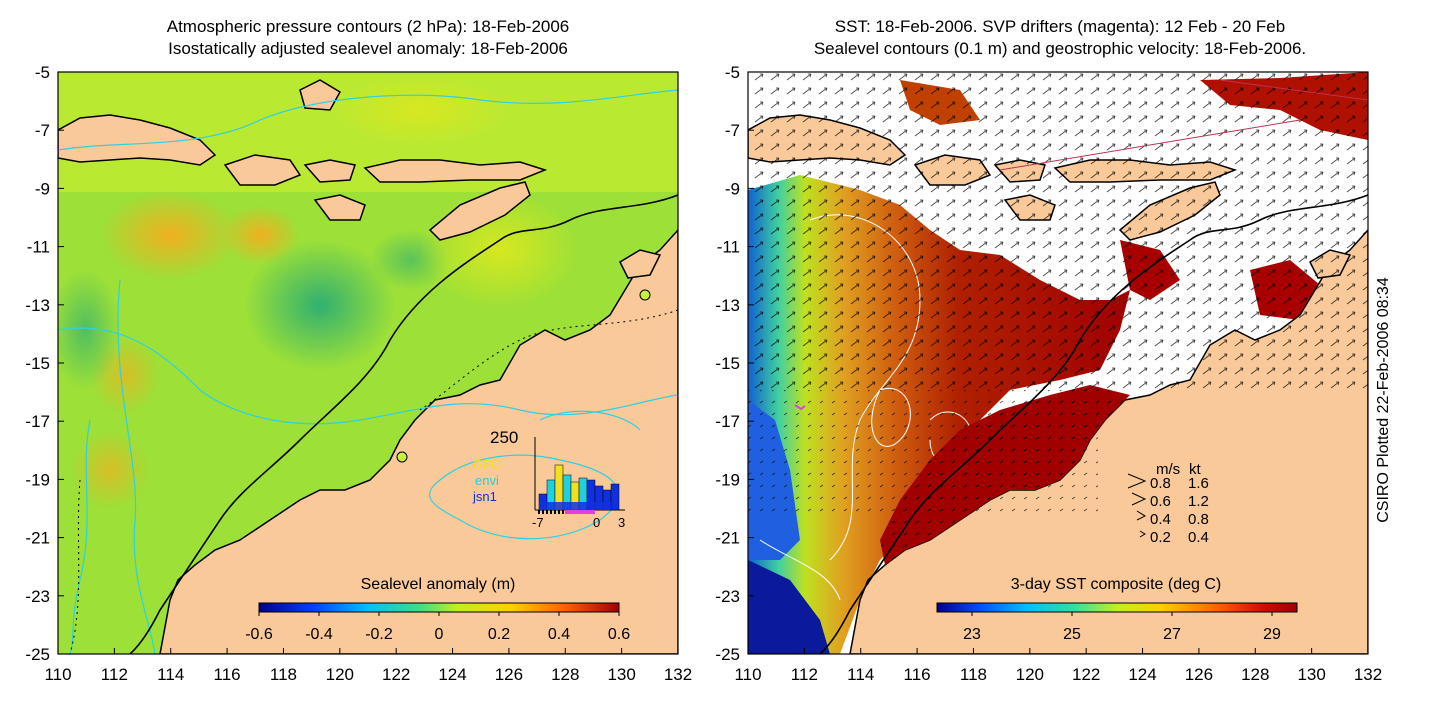 The width and height of the screenshot is (1440, 720). I want to click on left-colorbar, so click(439, 607).